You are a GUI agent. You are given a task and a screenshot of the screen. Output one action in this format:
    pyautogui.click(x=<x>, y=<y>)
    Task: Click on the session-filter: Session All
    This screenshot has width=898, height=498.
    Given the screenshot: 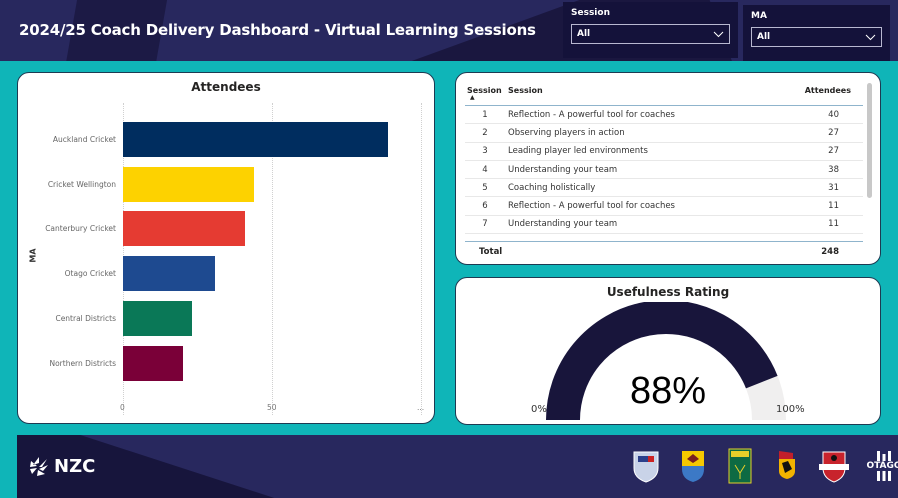 What is the action you would take?
    pyautogui.click(x=650, y=30)
    